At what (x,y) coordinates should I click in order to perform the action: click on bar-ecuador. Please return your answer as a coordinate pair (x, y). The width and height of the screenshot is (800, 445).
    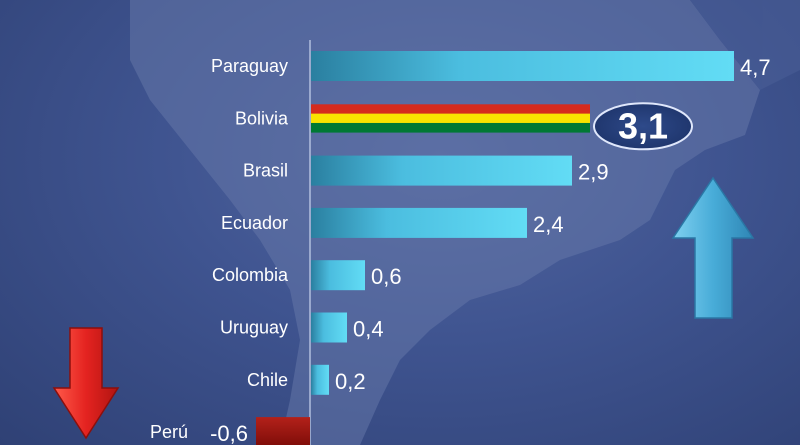
    Looking at the image, I should click on (419, 222).